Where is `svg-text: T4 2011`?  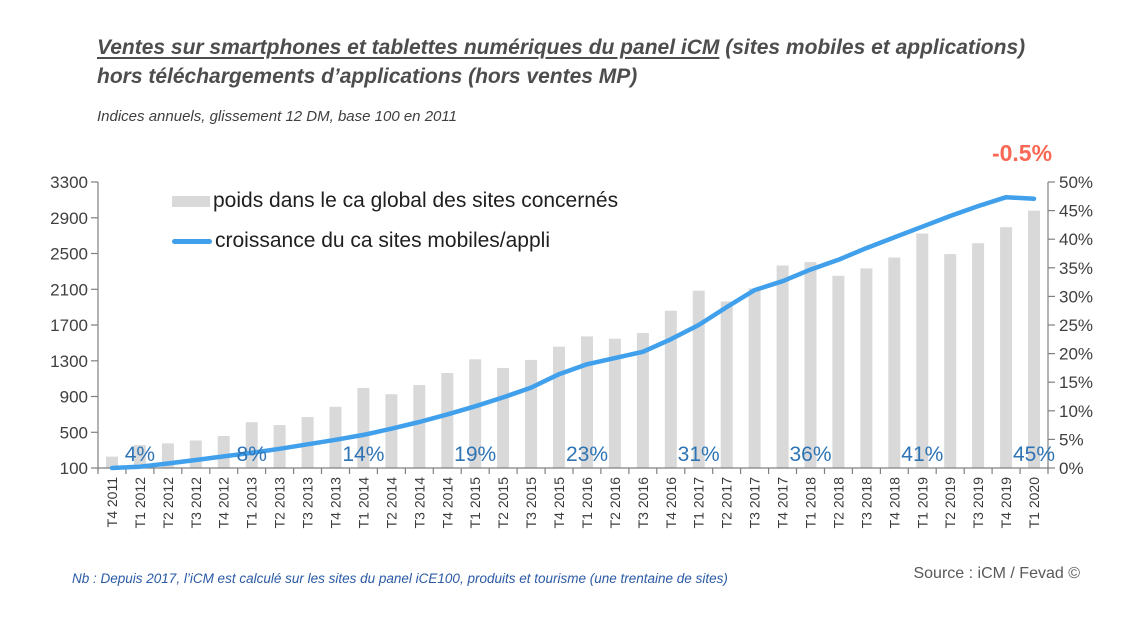 svg-text: T4 2011 is located at coordinates (112, 502).